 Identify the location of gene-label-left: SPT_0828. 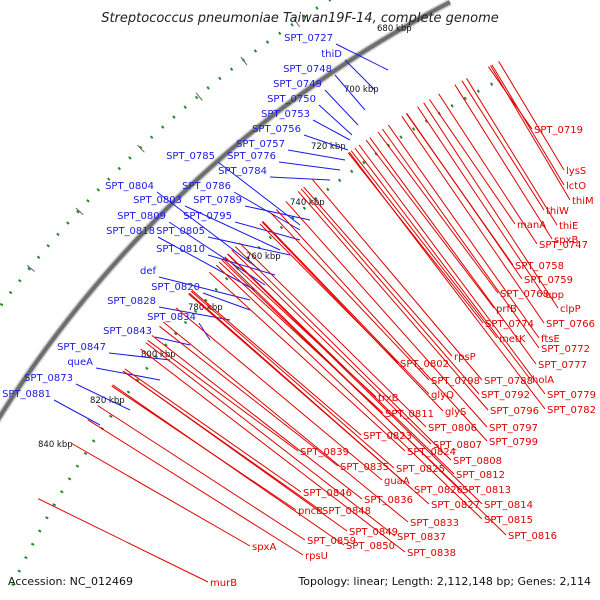
(131, 301).